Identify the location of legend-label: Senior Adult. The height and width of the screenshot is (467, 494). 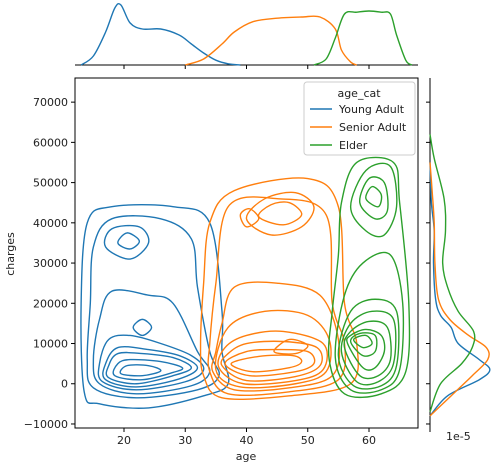
(373, 127).